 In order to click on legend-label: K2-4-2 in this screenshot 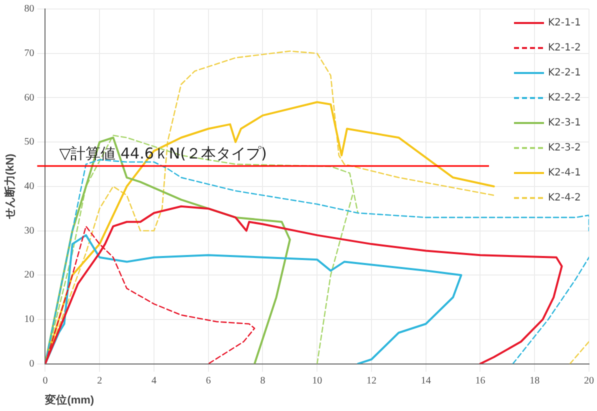, I will do `click(564, 198)`.